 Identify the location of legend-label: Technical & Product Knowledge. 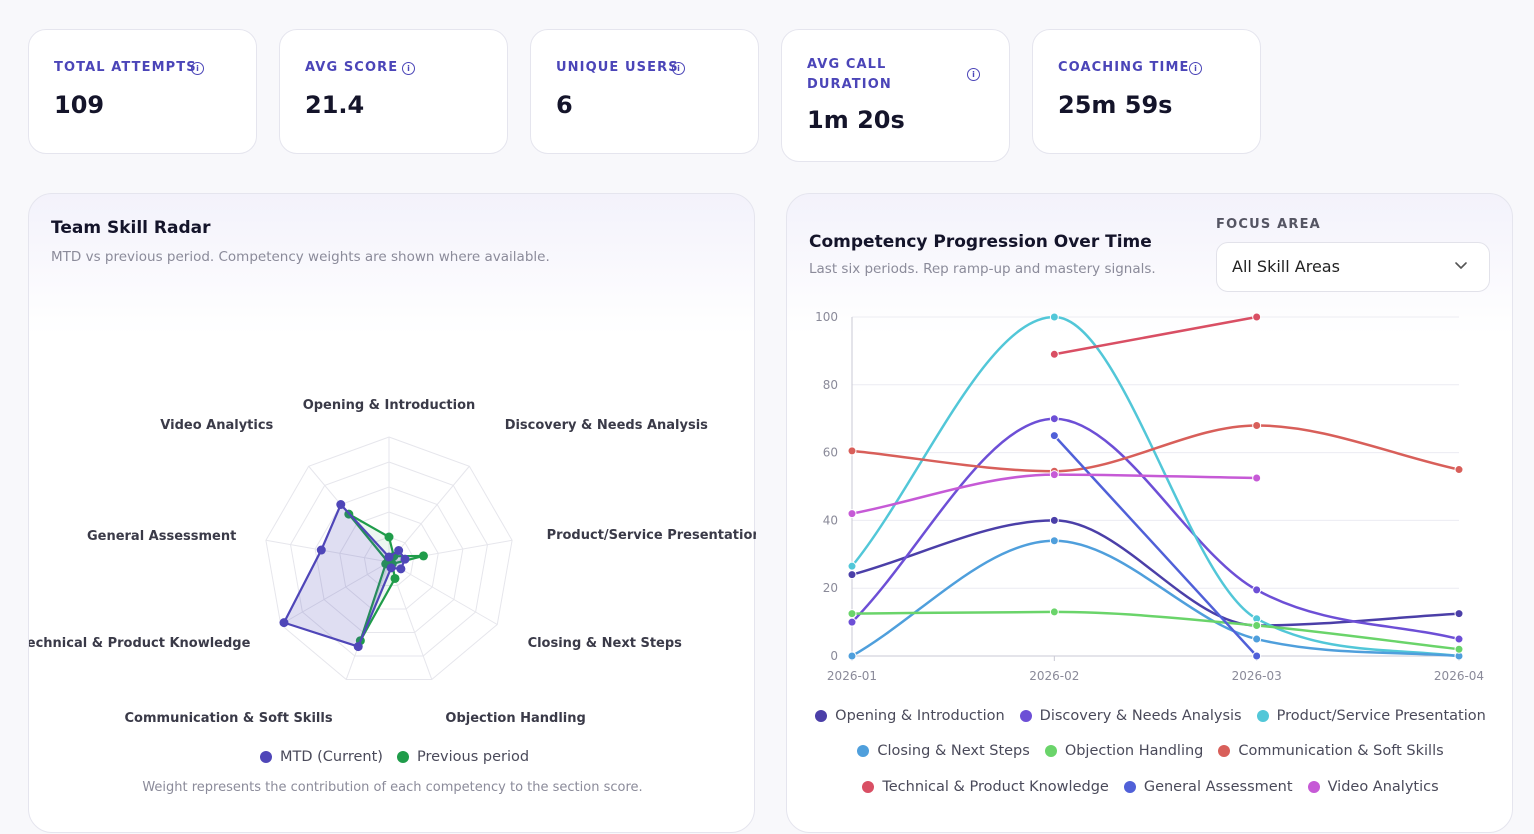
(995, 787).